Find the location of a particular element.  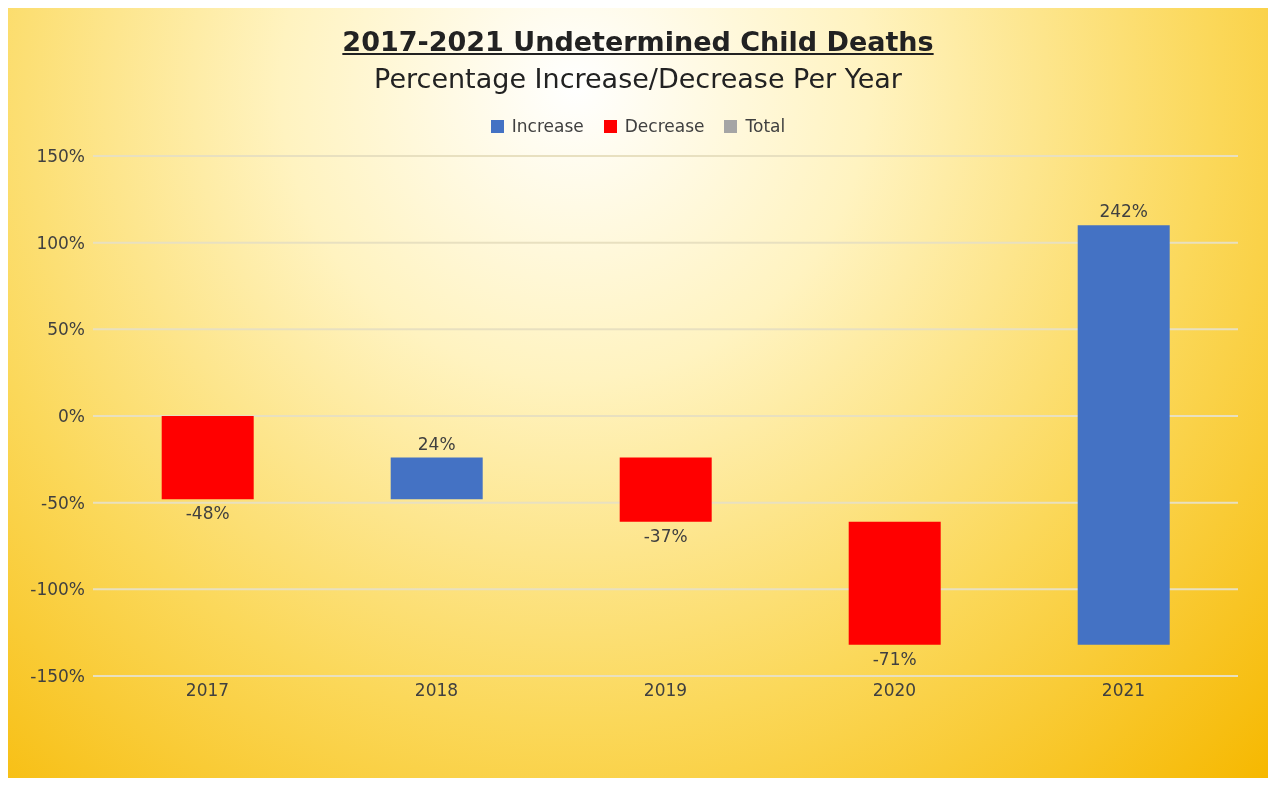

text: -71% is located at coordinates (894, 658).